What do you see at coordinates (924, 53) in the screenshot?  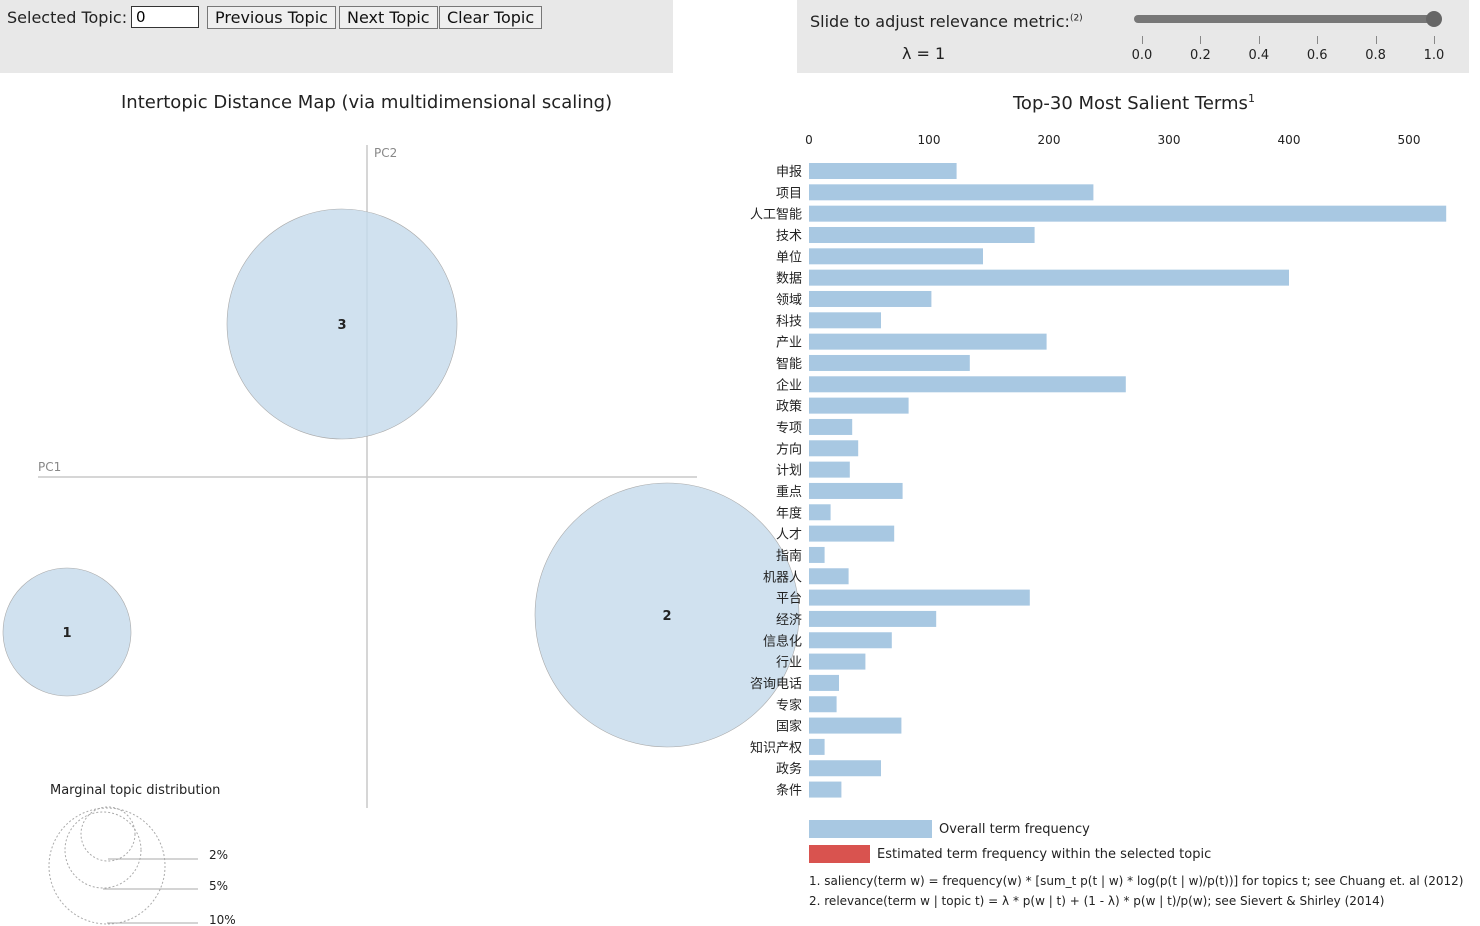 I see `lambda-value: λ = 1` at bounding box center [924, 53].